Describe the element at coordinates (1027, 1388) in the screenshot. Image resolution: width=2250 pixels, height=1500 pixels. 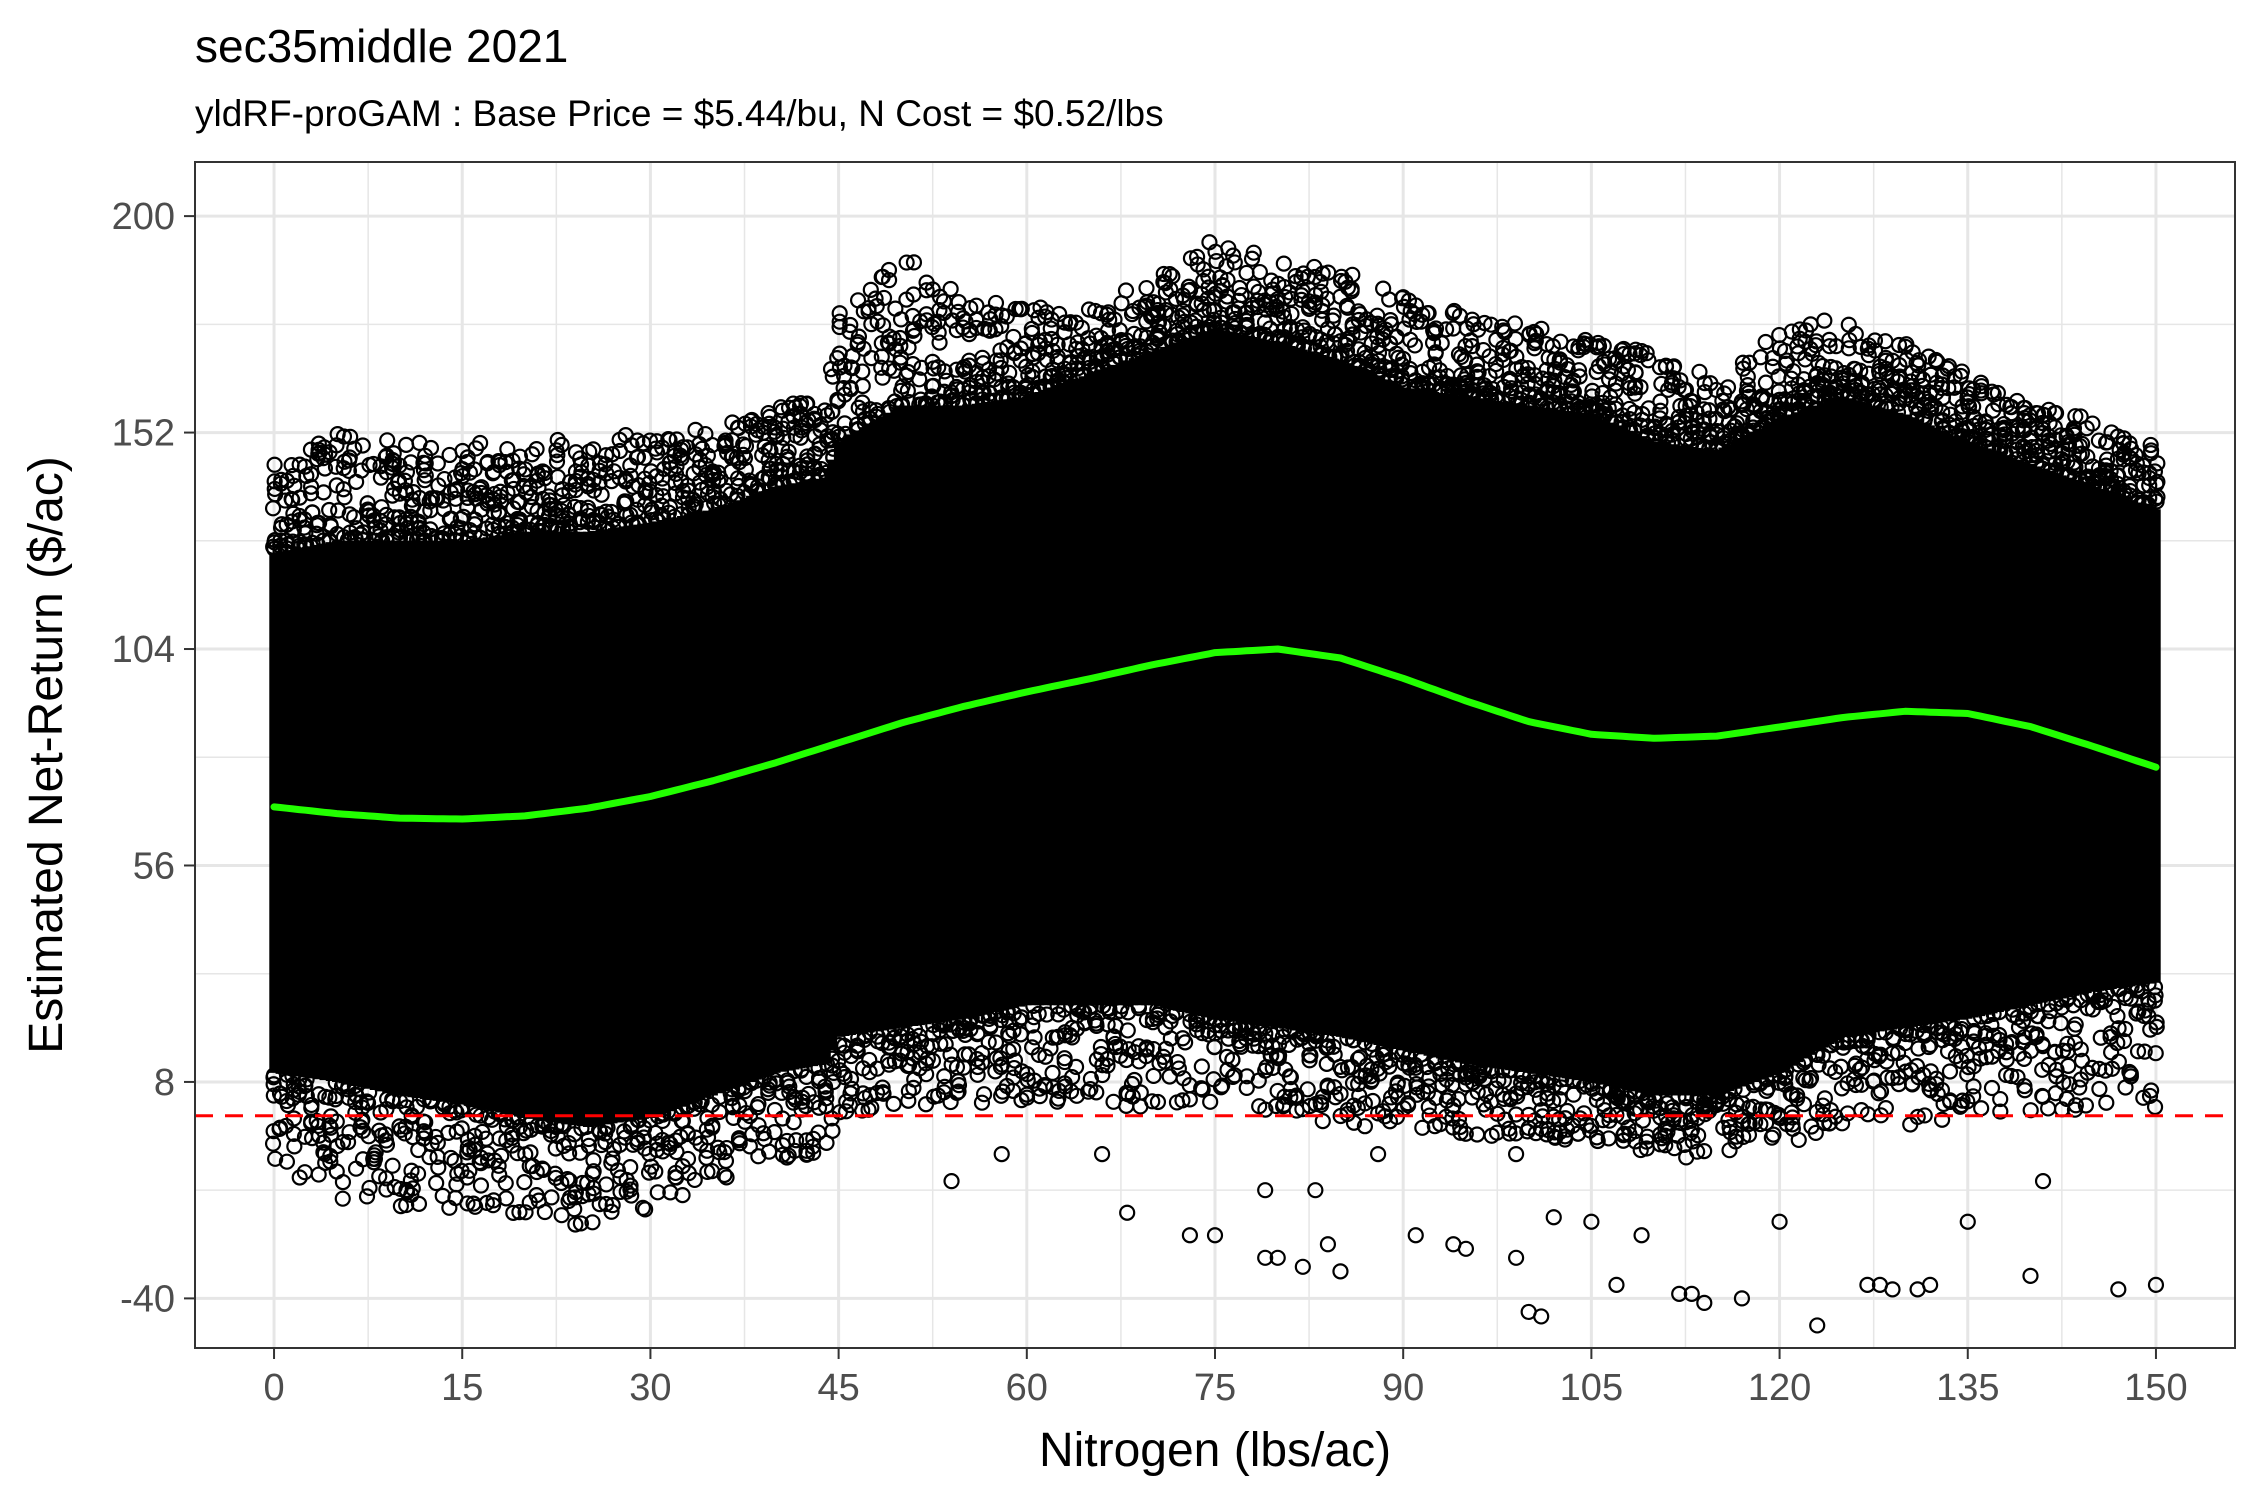
I see `x-tick-label: 60` at that location.